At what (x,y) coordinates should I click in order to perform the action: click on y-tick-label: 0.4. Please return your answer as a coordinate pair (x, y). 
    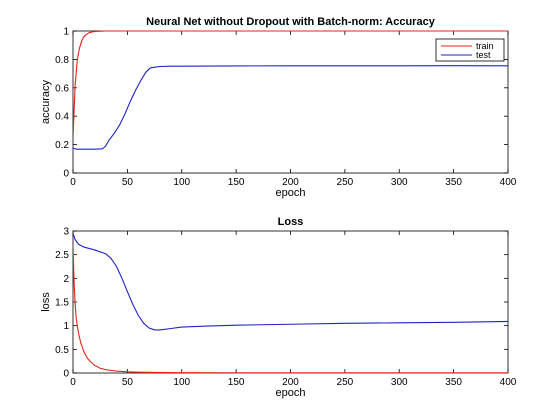
    Looking at the image, I should click on (62, 117).